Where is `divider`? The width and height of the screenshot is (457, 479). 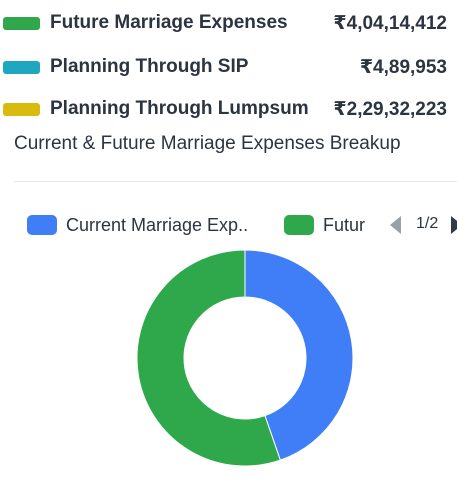
divider is located at coordinates (235, 181).